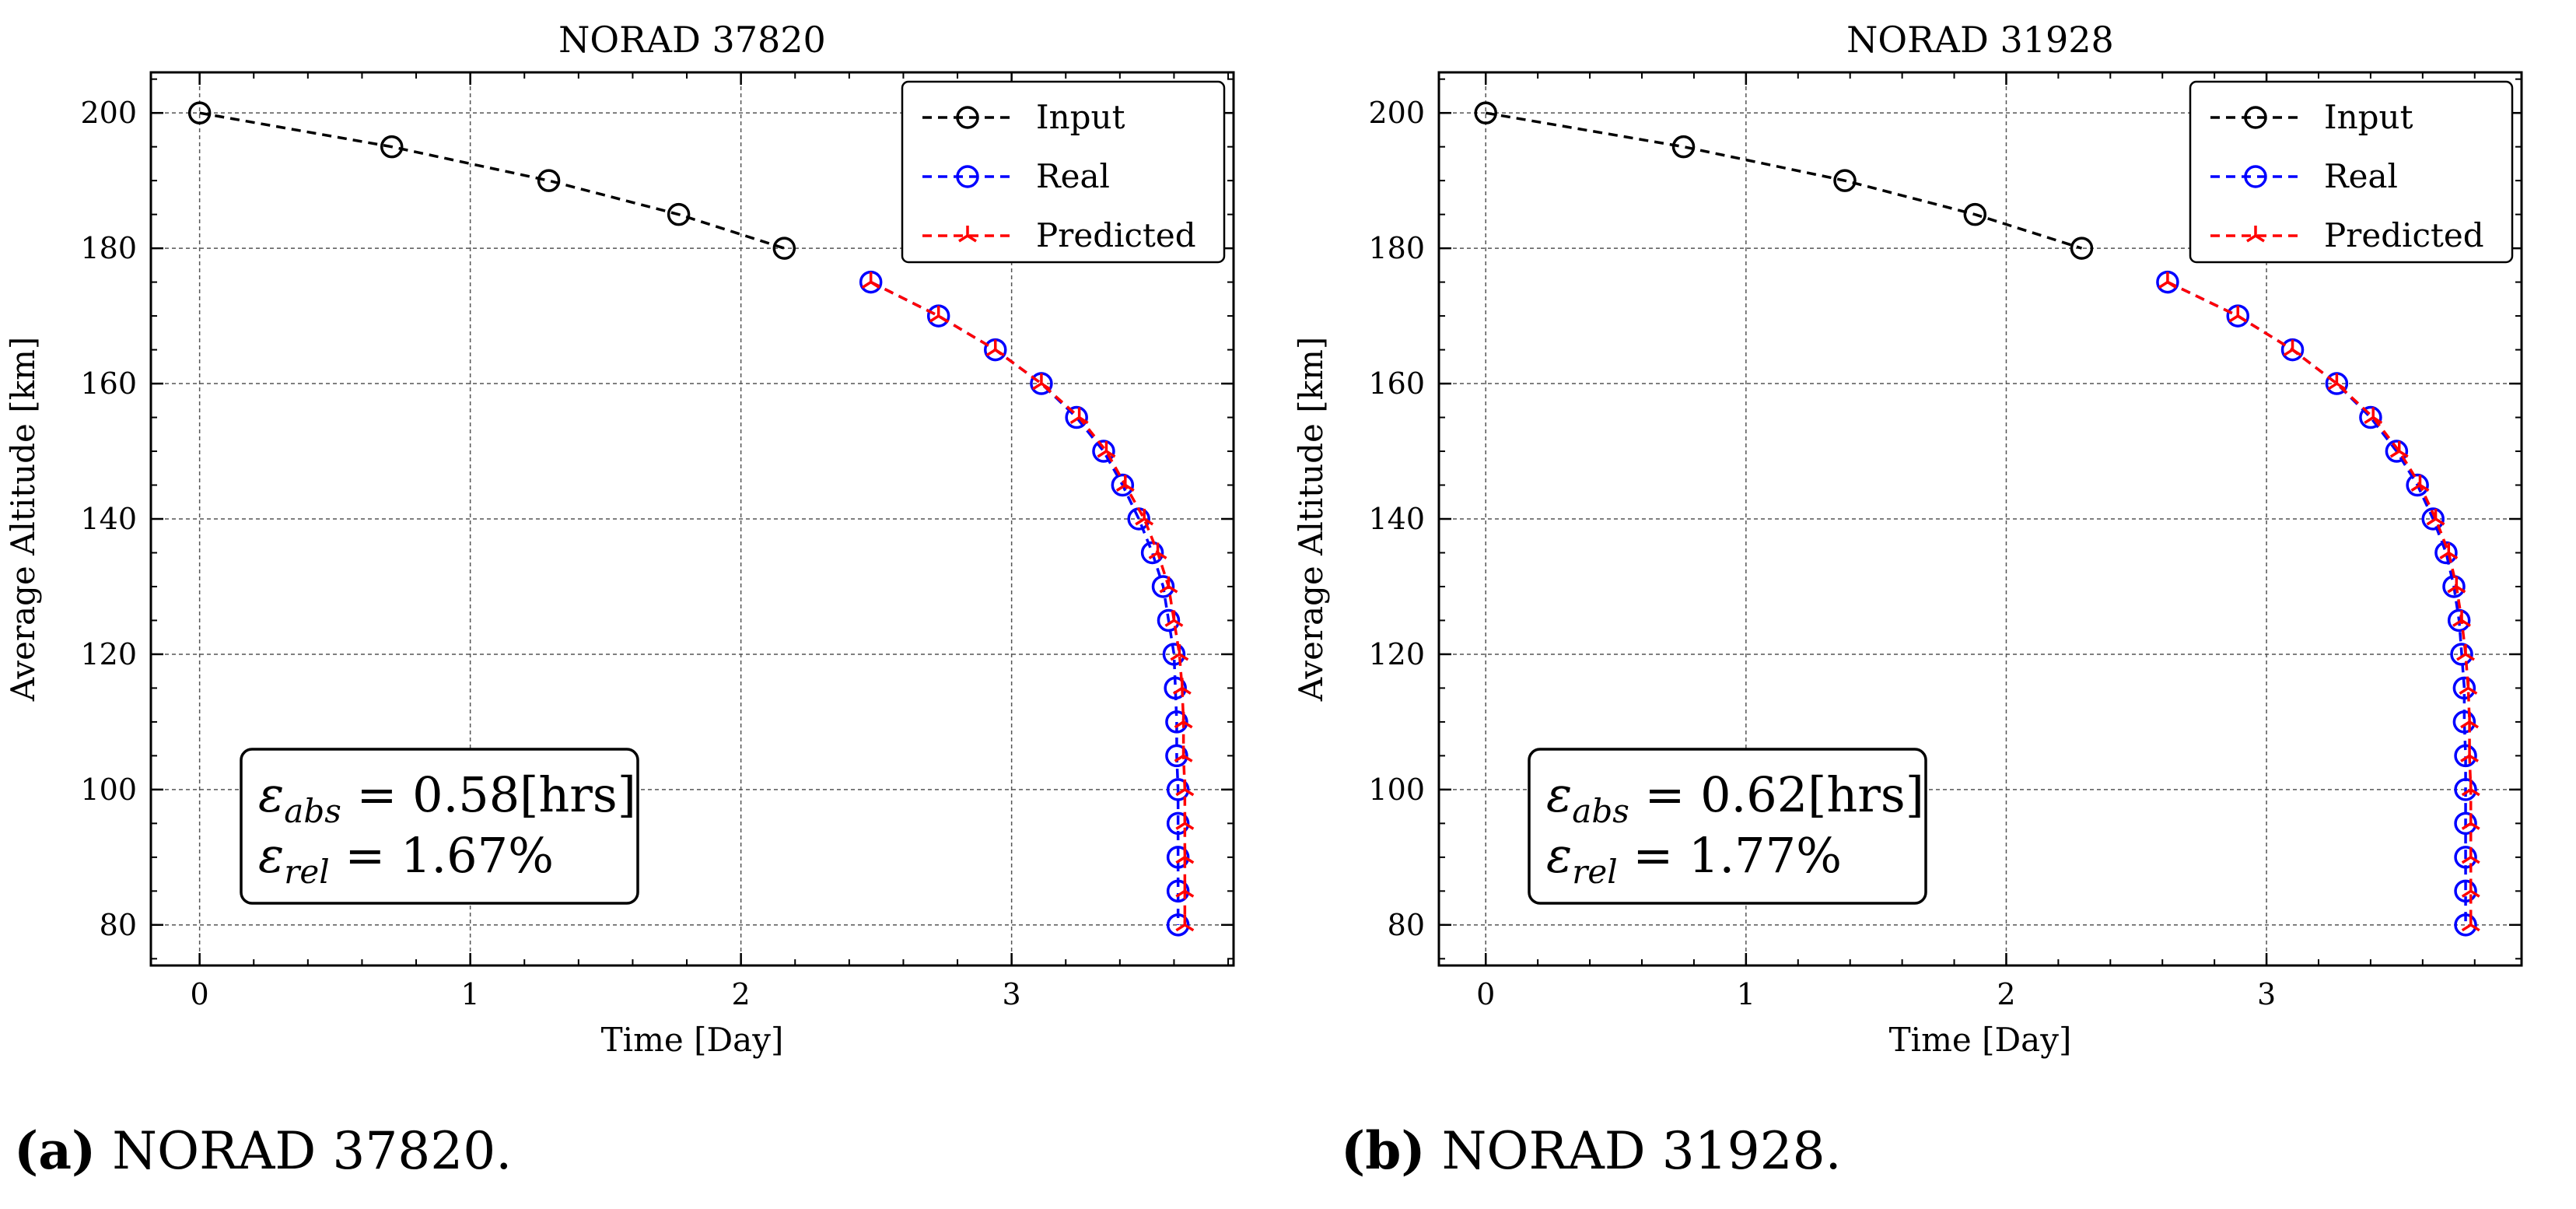 The width and height of the screenshot is (2576, 1209). Describe the element at coordinates (741, 994) in the screenshot. I see `chart-a-tick-label-x: 2` at that location.